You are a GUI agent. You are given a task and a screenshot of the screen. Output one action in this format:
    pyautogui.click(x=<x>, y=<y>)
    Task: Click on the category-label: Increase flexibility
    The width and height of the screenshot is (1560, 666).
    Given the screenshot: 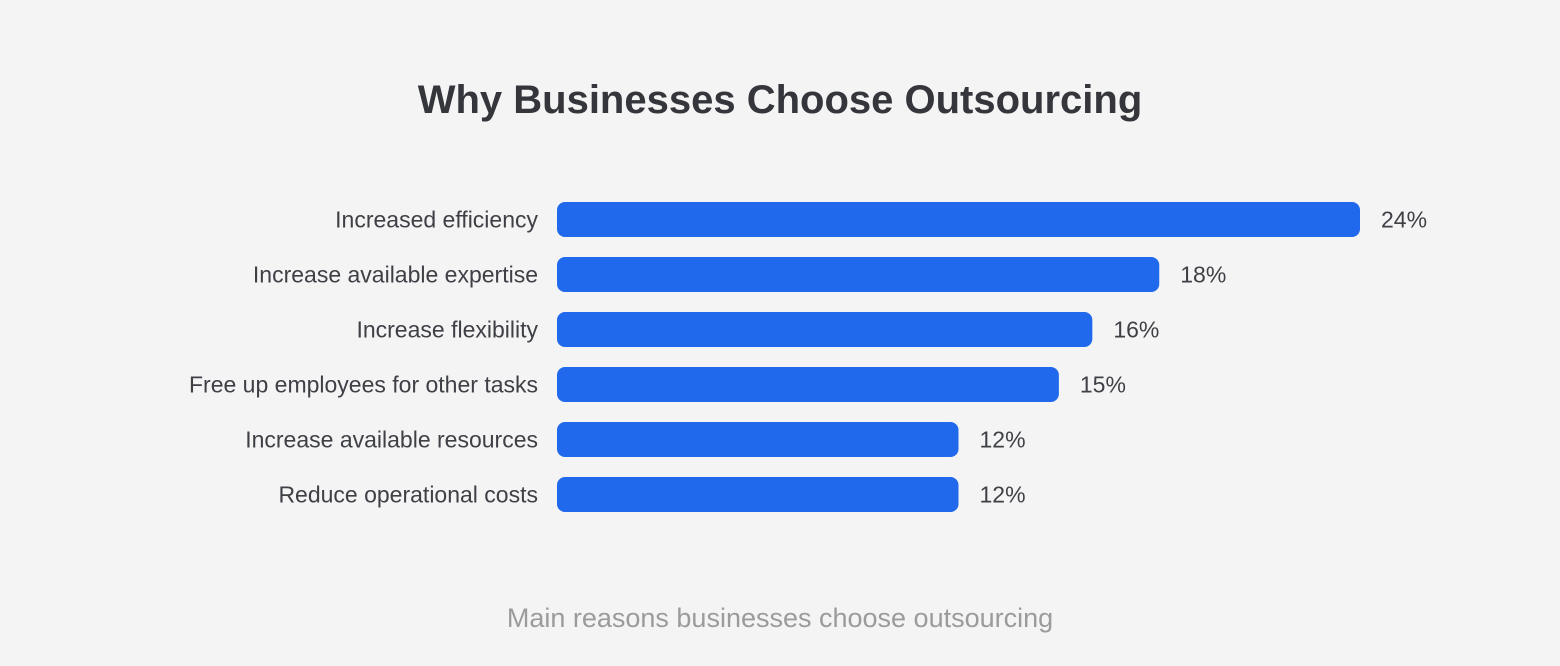 What is the action you would take?
    pyautogui.click(x=447, y=330)
    